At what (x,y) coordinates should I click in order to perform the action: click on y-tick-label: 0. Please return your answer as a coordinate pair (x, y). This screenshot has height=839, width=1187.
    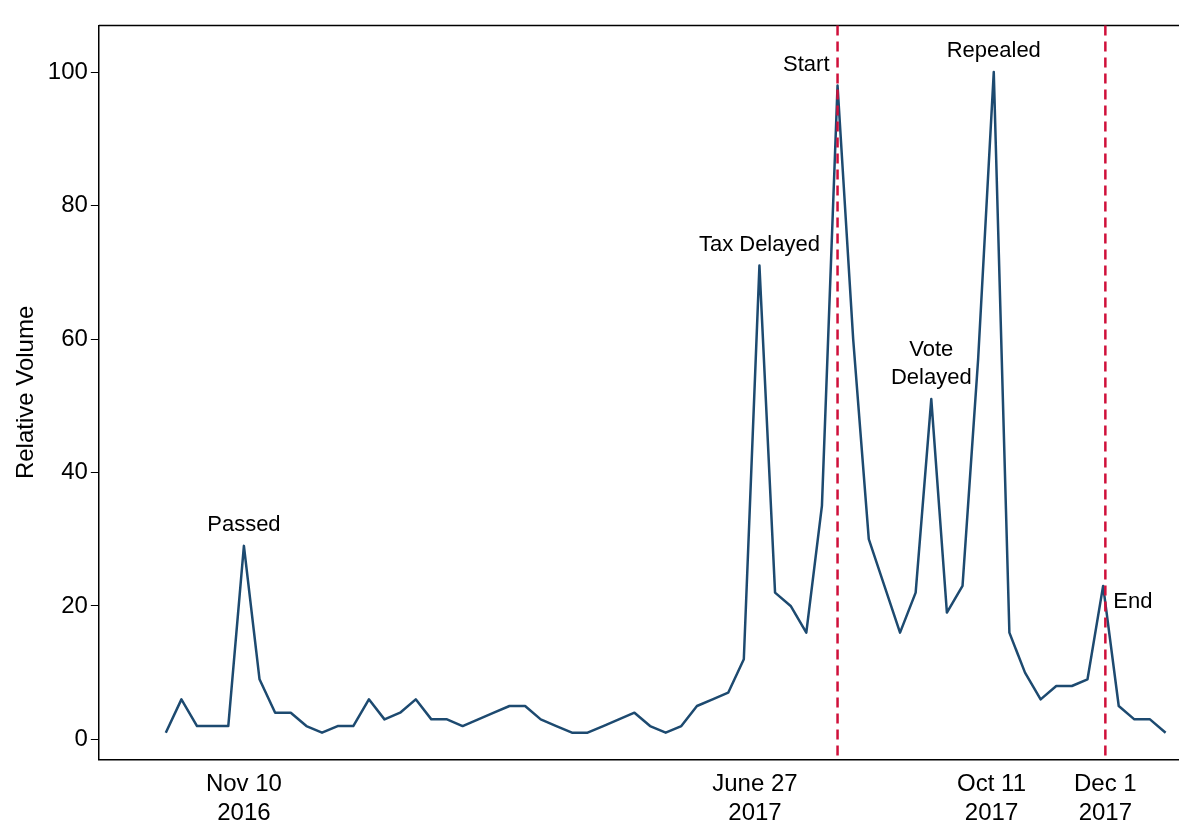
    Looking at the image, I should click on (81, 738).